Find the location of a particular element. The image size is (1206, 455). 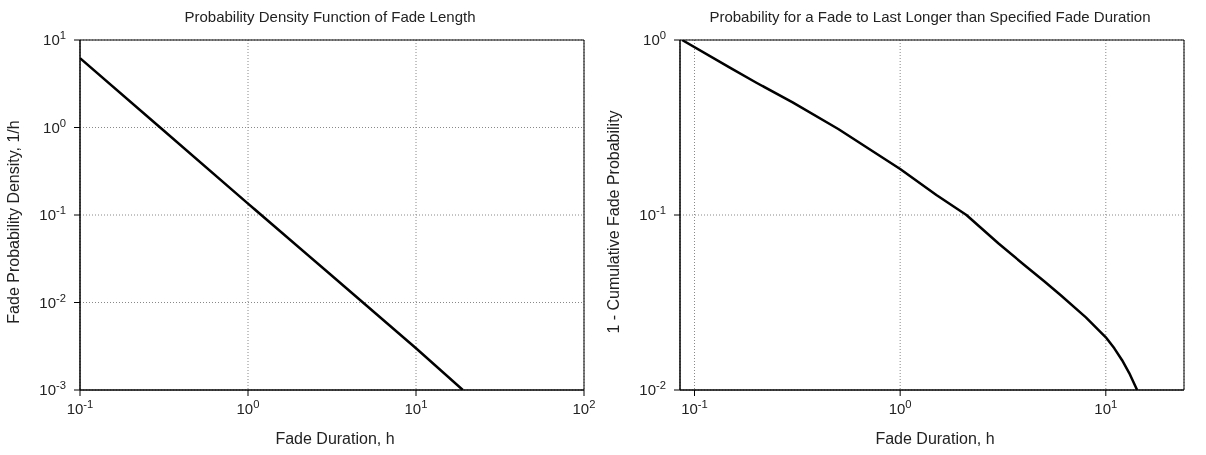

y-tick-label: 10$^{1}$ is located at coordinates (54, 38).